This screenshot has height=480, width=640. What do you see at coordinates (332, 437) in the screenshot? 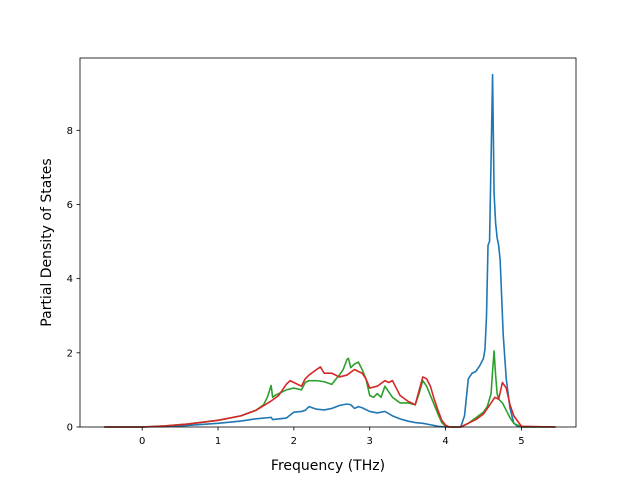
I see `x-axis-ticks: 0 1 2 3 4 5` at bounding box center [332, 437].